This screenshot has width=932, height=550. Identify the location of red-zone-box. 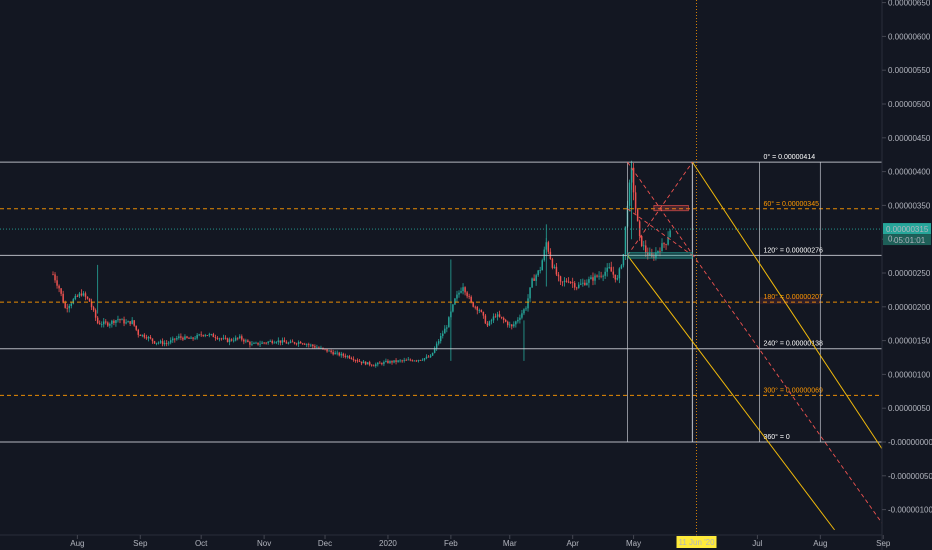
(671, 208).